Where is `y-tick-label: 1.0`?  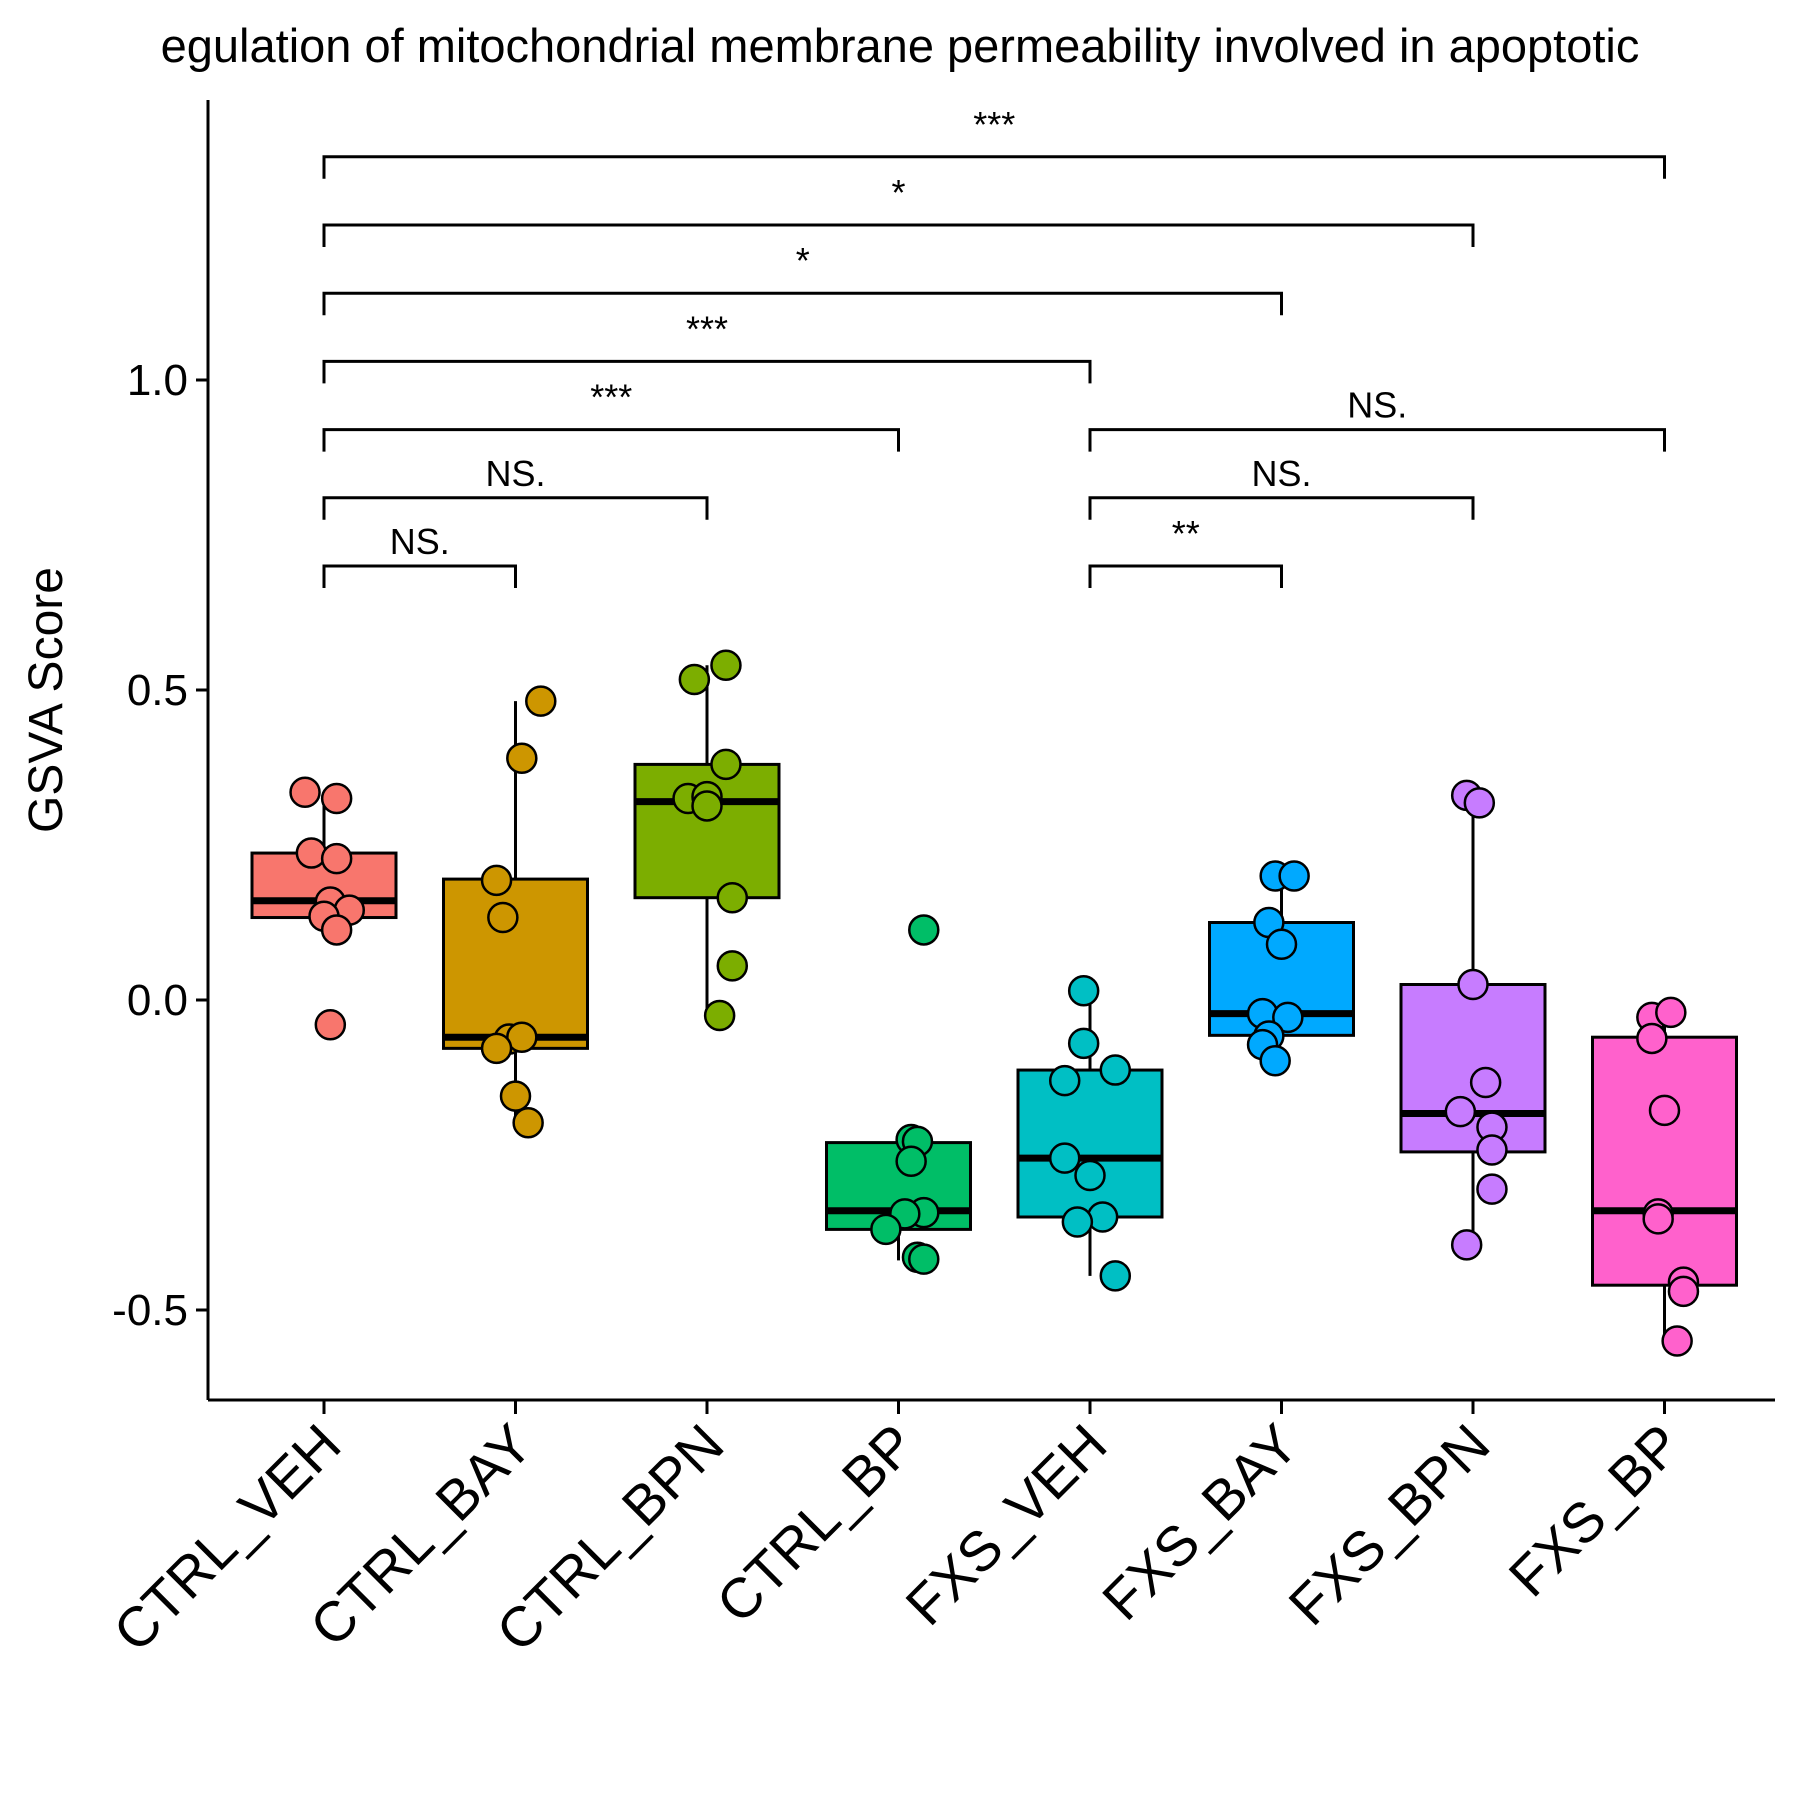
y-tick-label: 1.0 is located at coordinates (157, 380).